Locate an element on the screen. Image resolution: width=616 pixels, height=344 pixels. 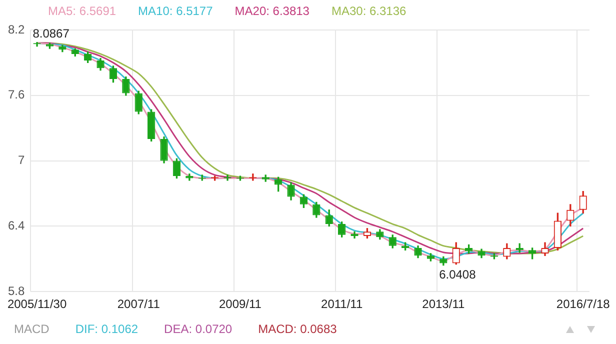
y-tick-label: 5.8 is located at coordinates (16, 291).